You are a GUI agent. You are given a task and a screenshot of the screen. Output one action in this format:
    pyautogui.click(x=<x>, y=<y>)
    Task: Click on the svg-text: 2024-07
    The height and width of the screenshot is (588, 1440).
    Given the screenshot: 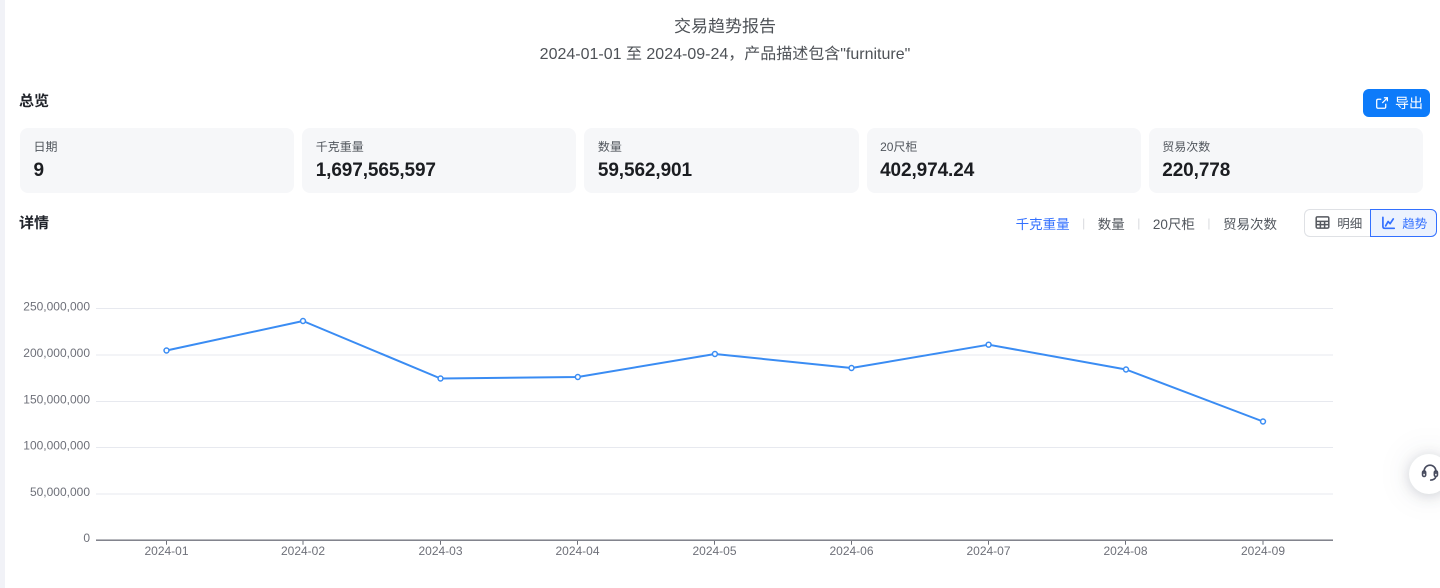 What is the action you would take?
    pyautogui.click(x=988, y=551)
    